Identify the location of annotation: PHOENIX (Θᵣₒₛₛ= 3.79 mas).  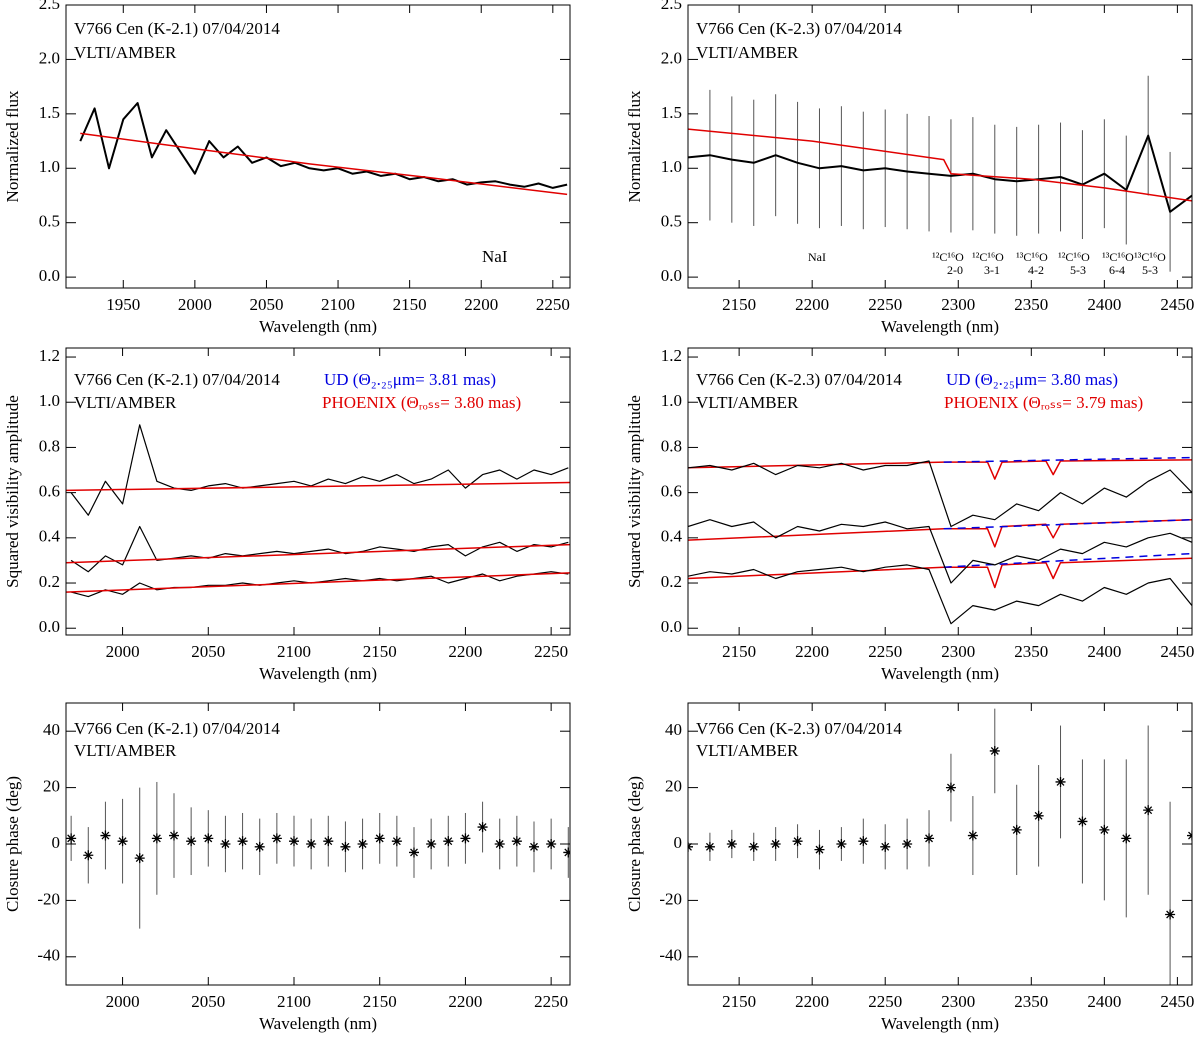
(1043, 402).